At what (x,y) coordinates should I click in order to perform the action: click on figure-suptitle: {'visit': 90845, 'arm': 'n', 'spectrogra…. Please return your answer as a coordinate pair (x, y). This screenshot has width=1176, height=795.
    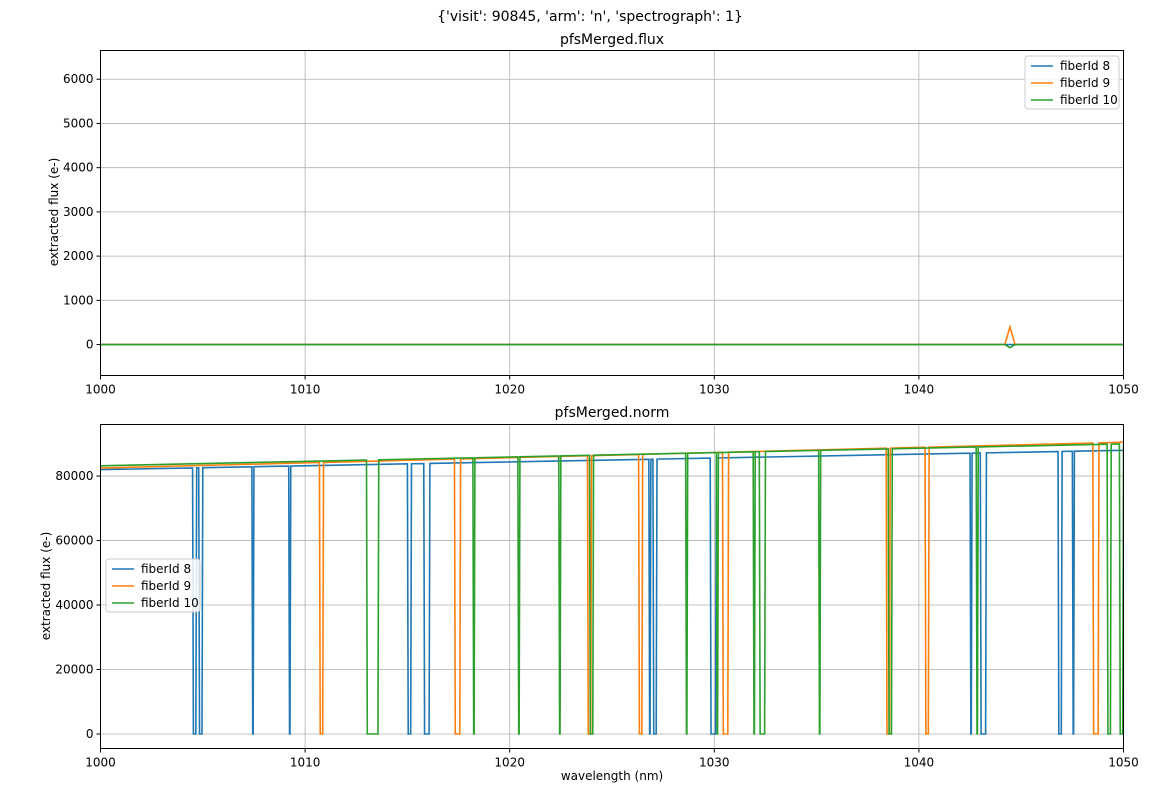
    Looking at the image, I should click on (590, 17).